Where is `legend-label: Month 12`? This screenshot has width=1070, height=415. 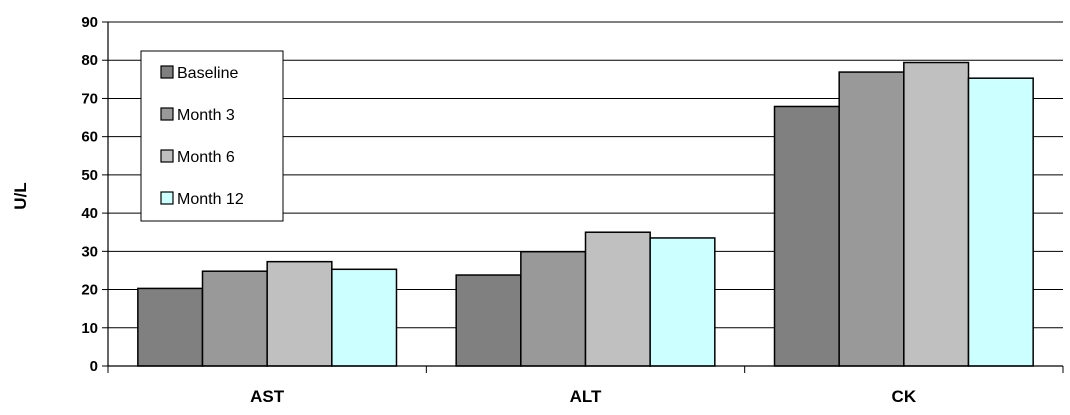 legend-label: Month 12 is located at coordinates (210, 199).